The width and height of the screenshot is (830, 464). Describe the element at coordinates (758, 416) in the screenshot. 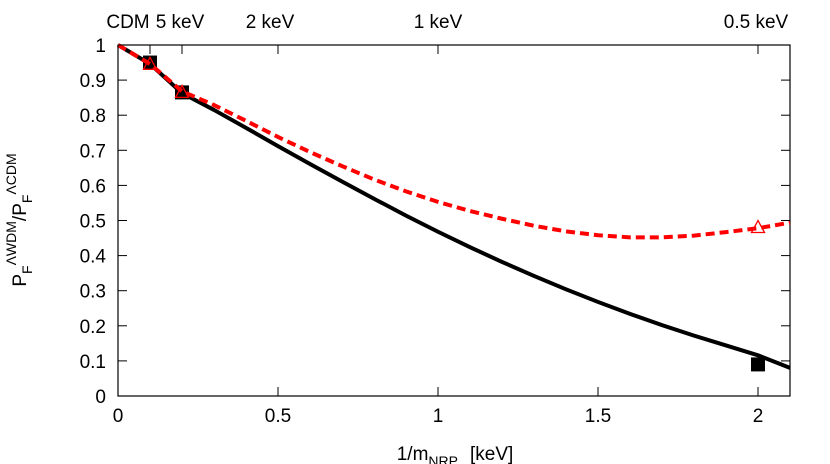

I see `x-tick-label: 2` at that location.